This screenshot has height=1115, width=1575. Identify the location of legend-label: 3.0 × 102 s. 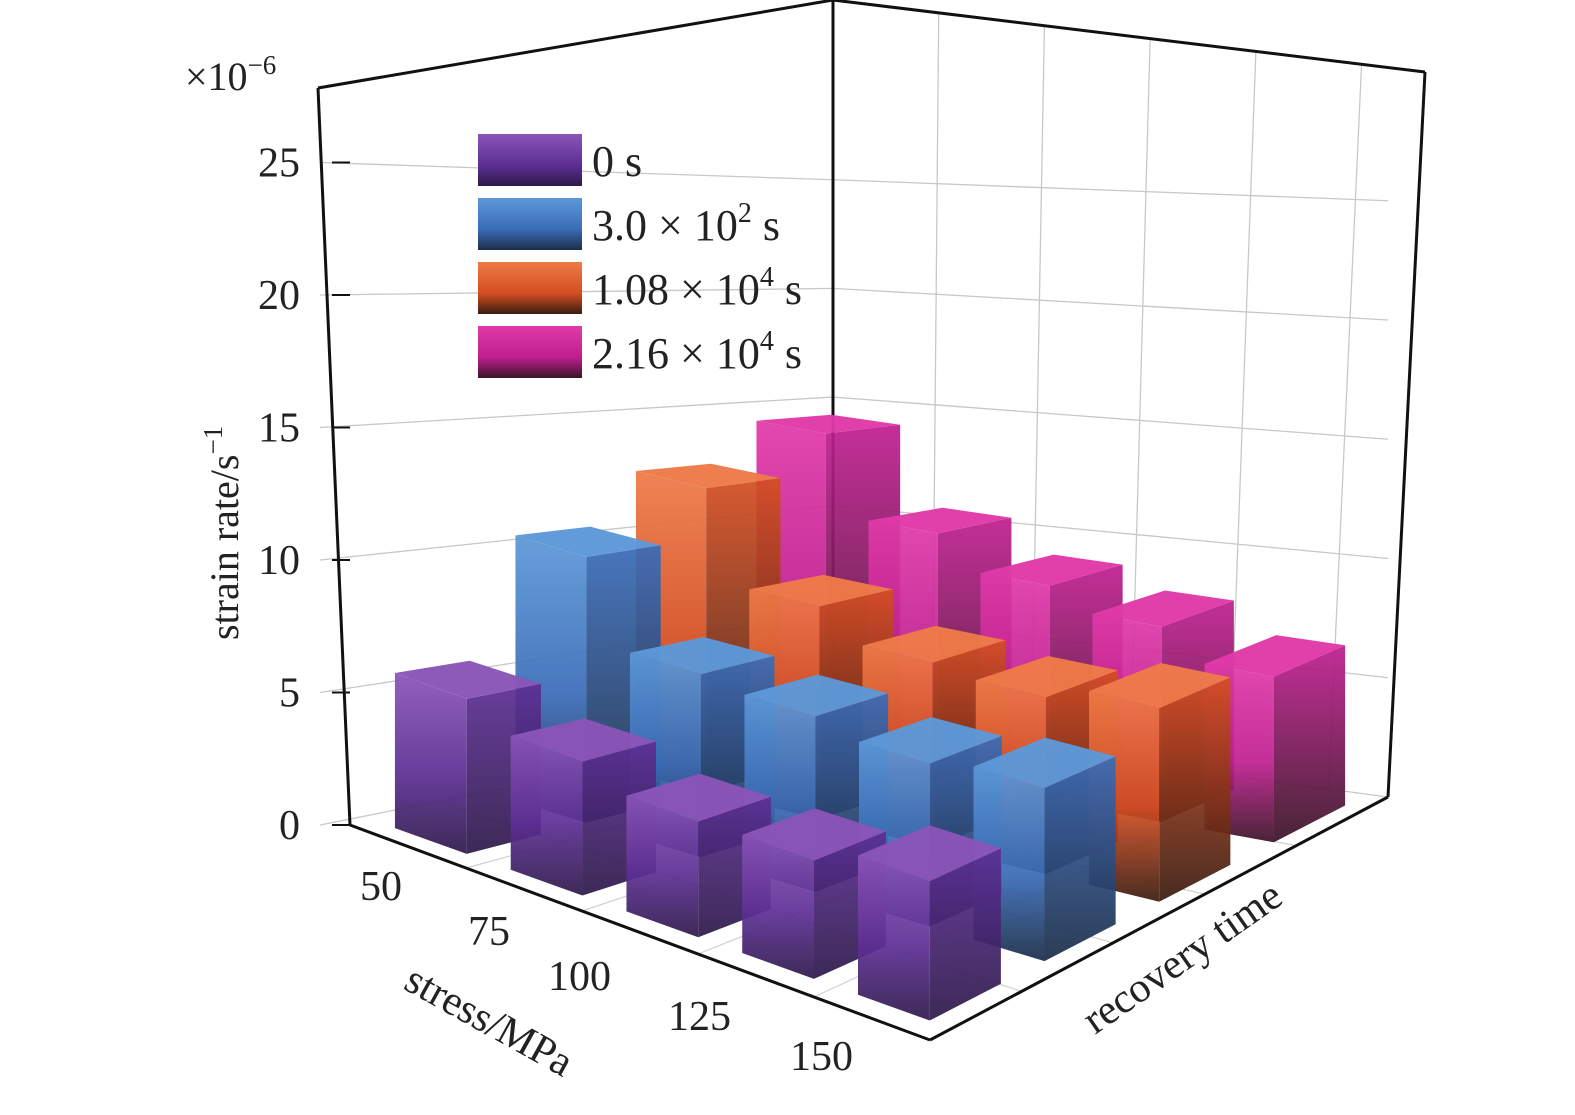
(686, 224).